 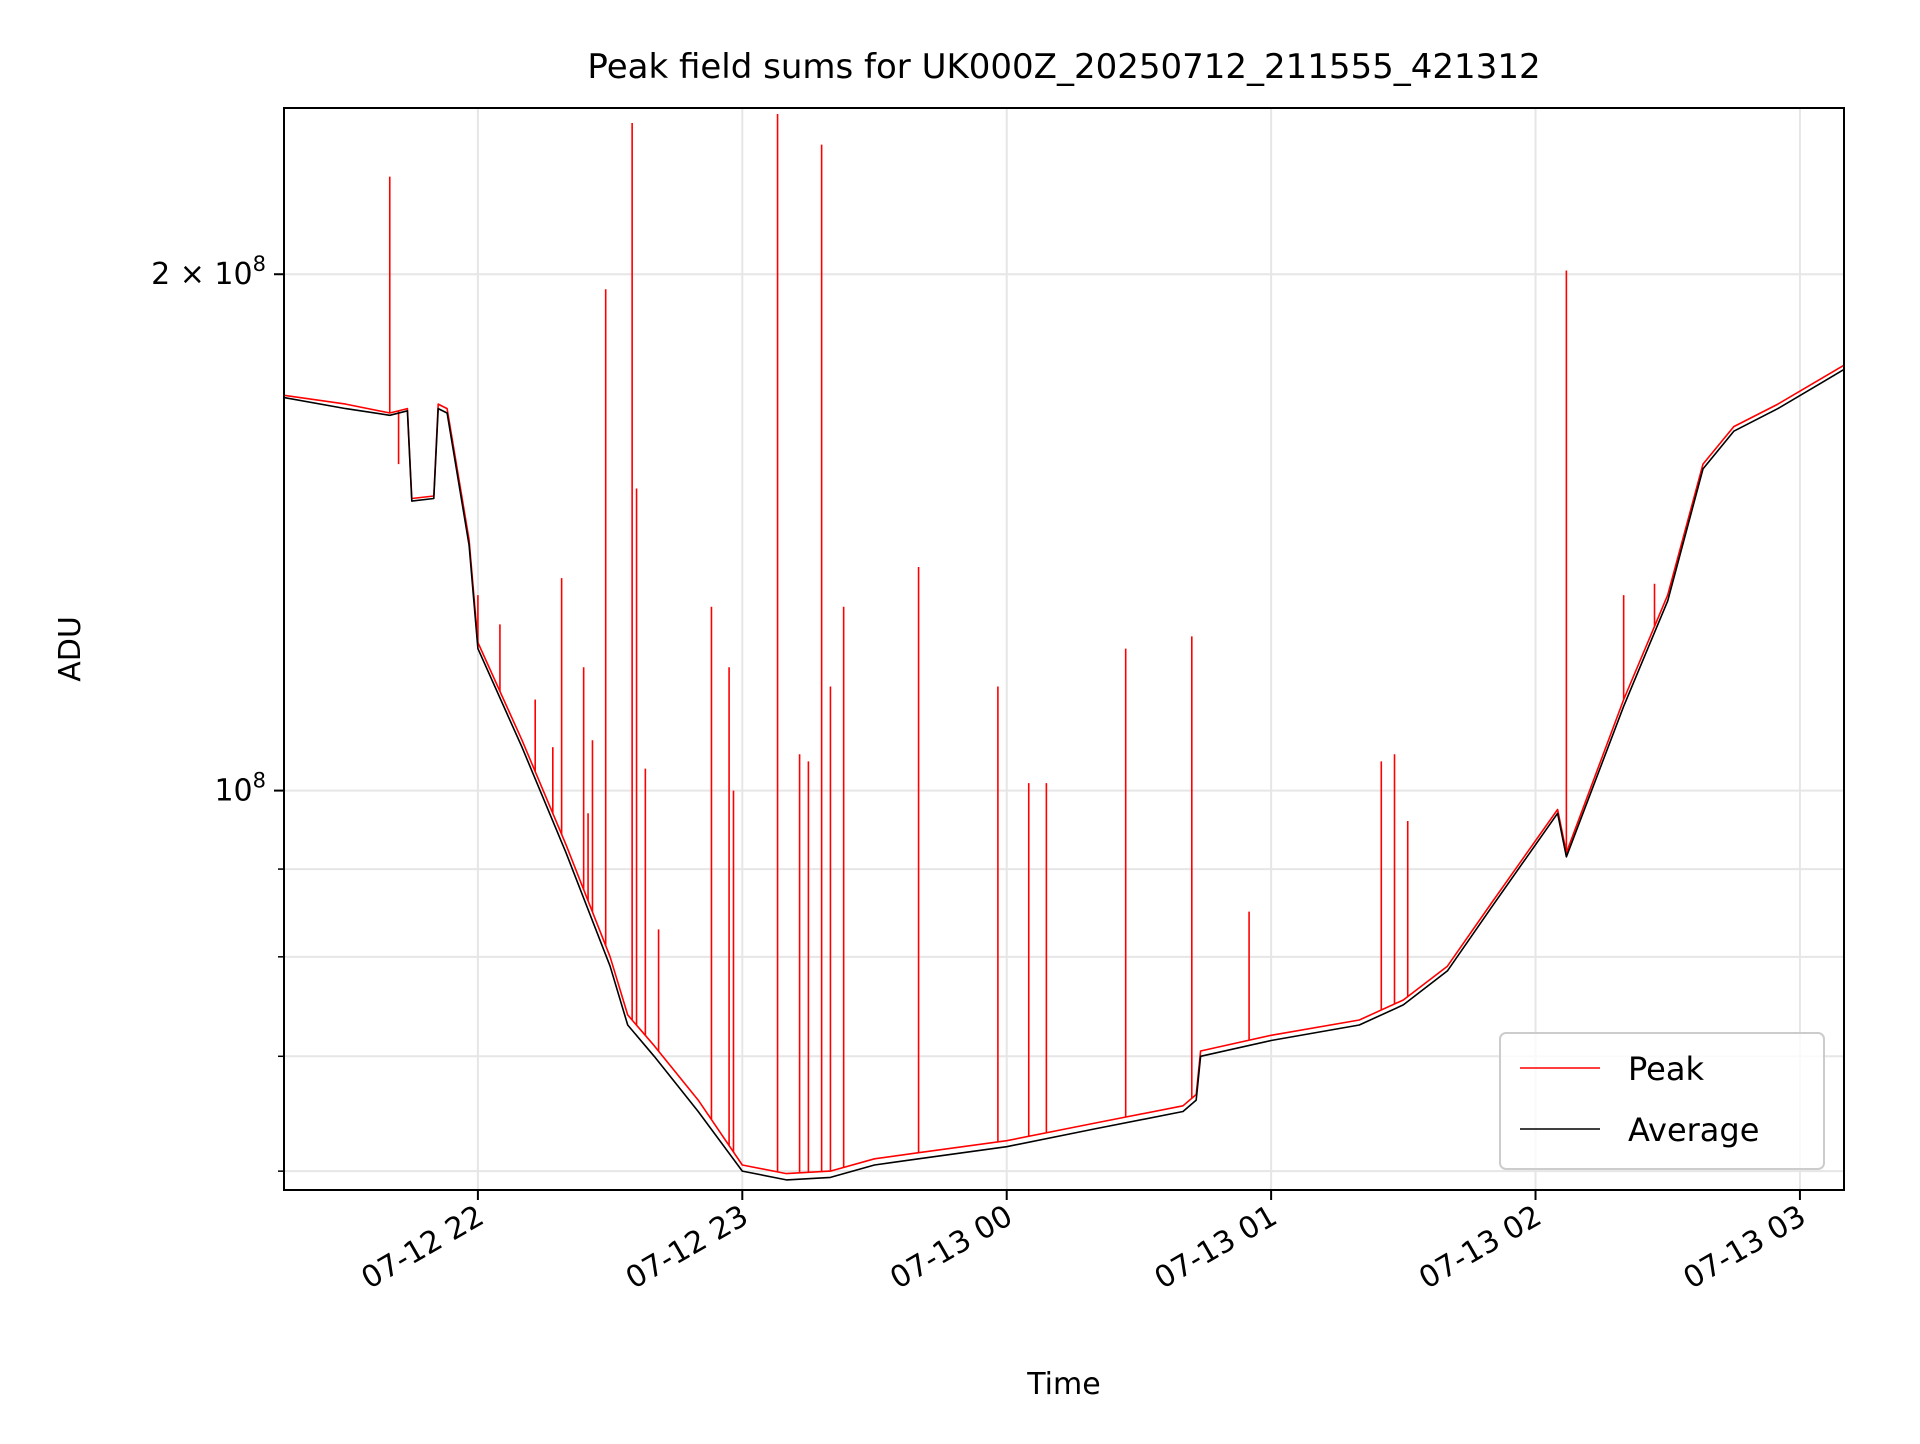 I want to click on legend: Peak Average, so click(x=1662, y=1101).